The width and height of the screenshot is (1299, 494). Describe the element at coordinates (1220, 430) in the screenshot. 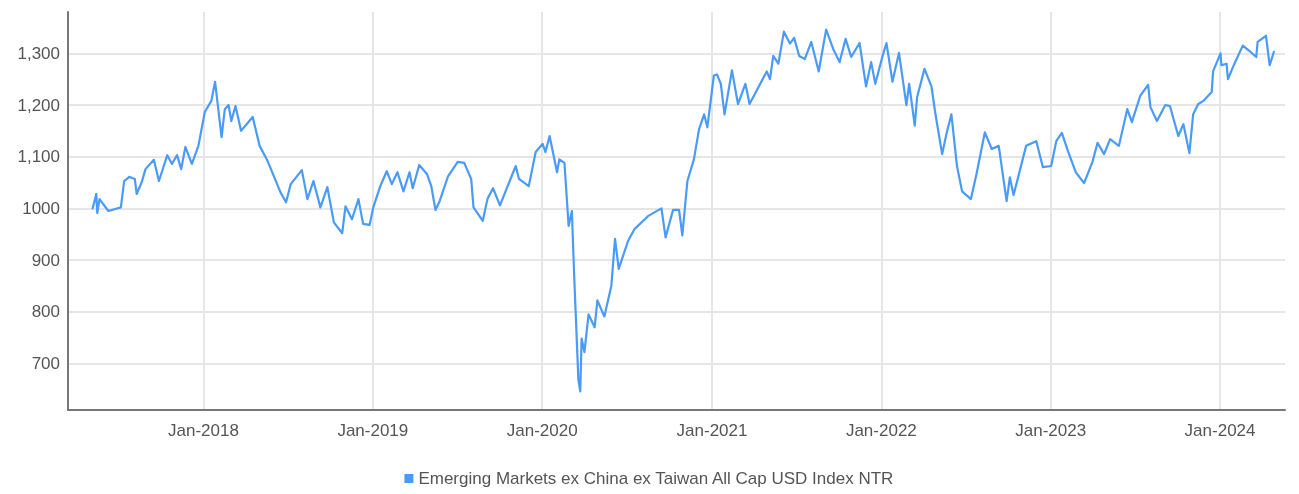

I see `x-tick-label: Jan-2024` at that location.